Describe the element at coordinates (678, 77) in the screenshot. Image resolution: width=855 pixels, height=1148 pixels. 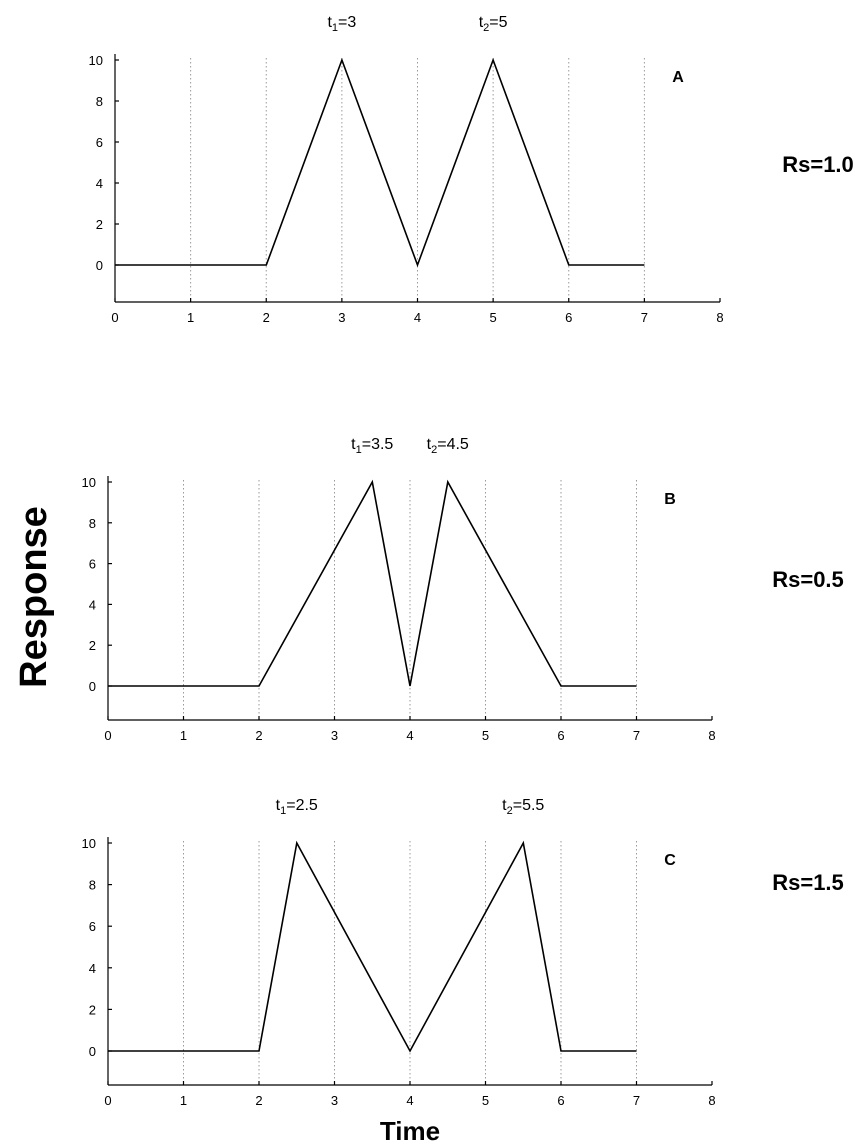
I see `panel-letter: A` at that location.